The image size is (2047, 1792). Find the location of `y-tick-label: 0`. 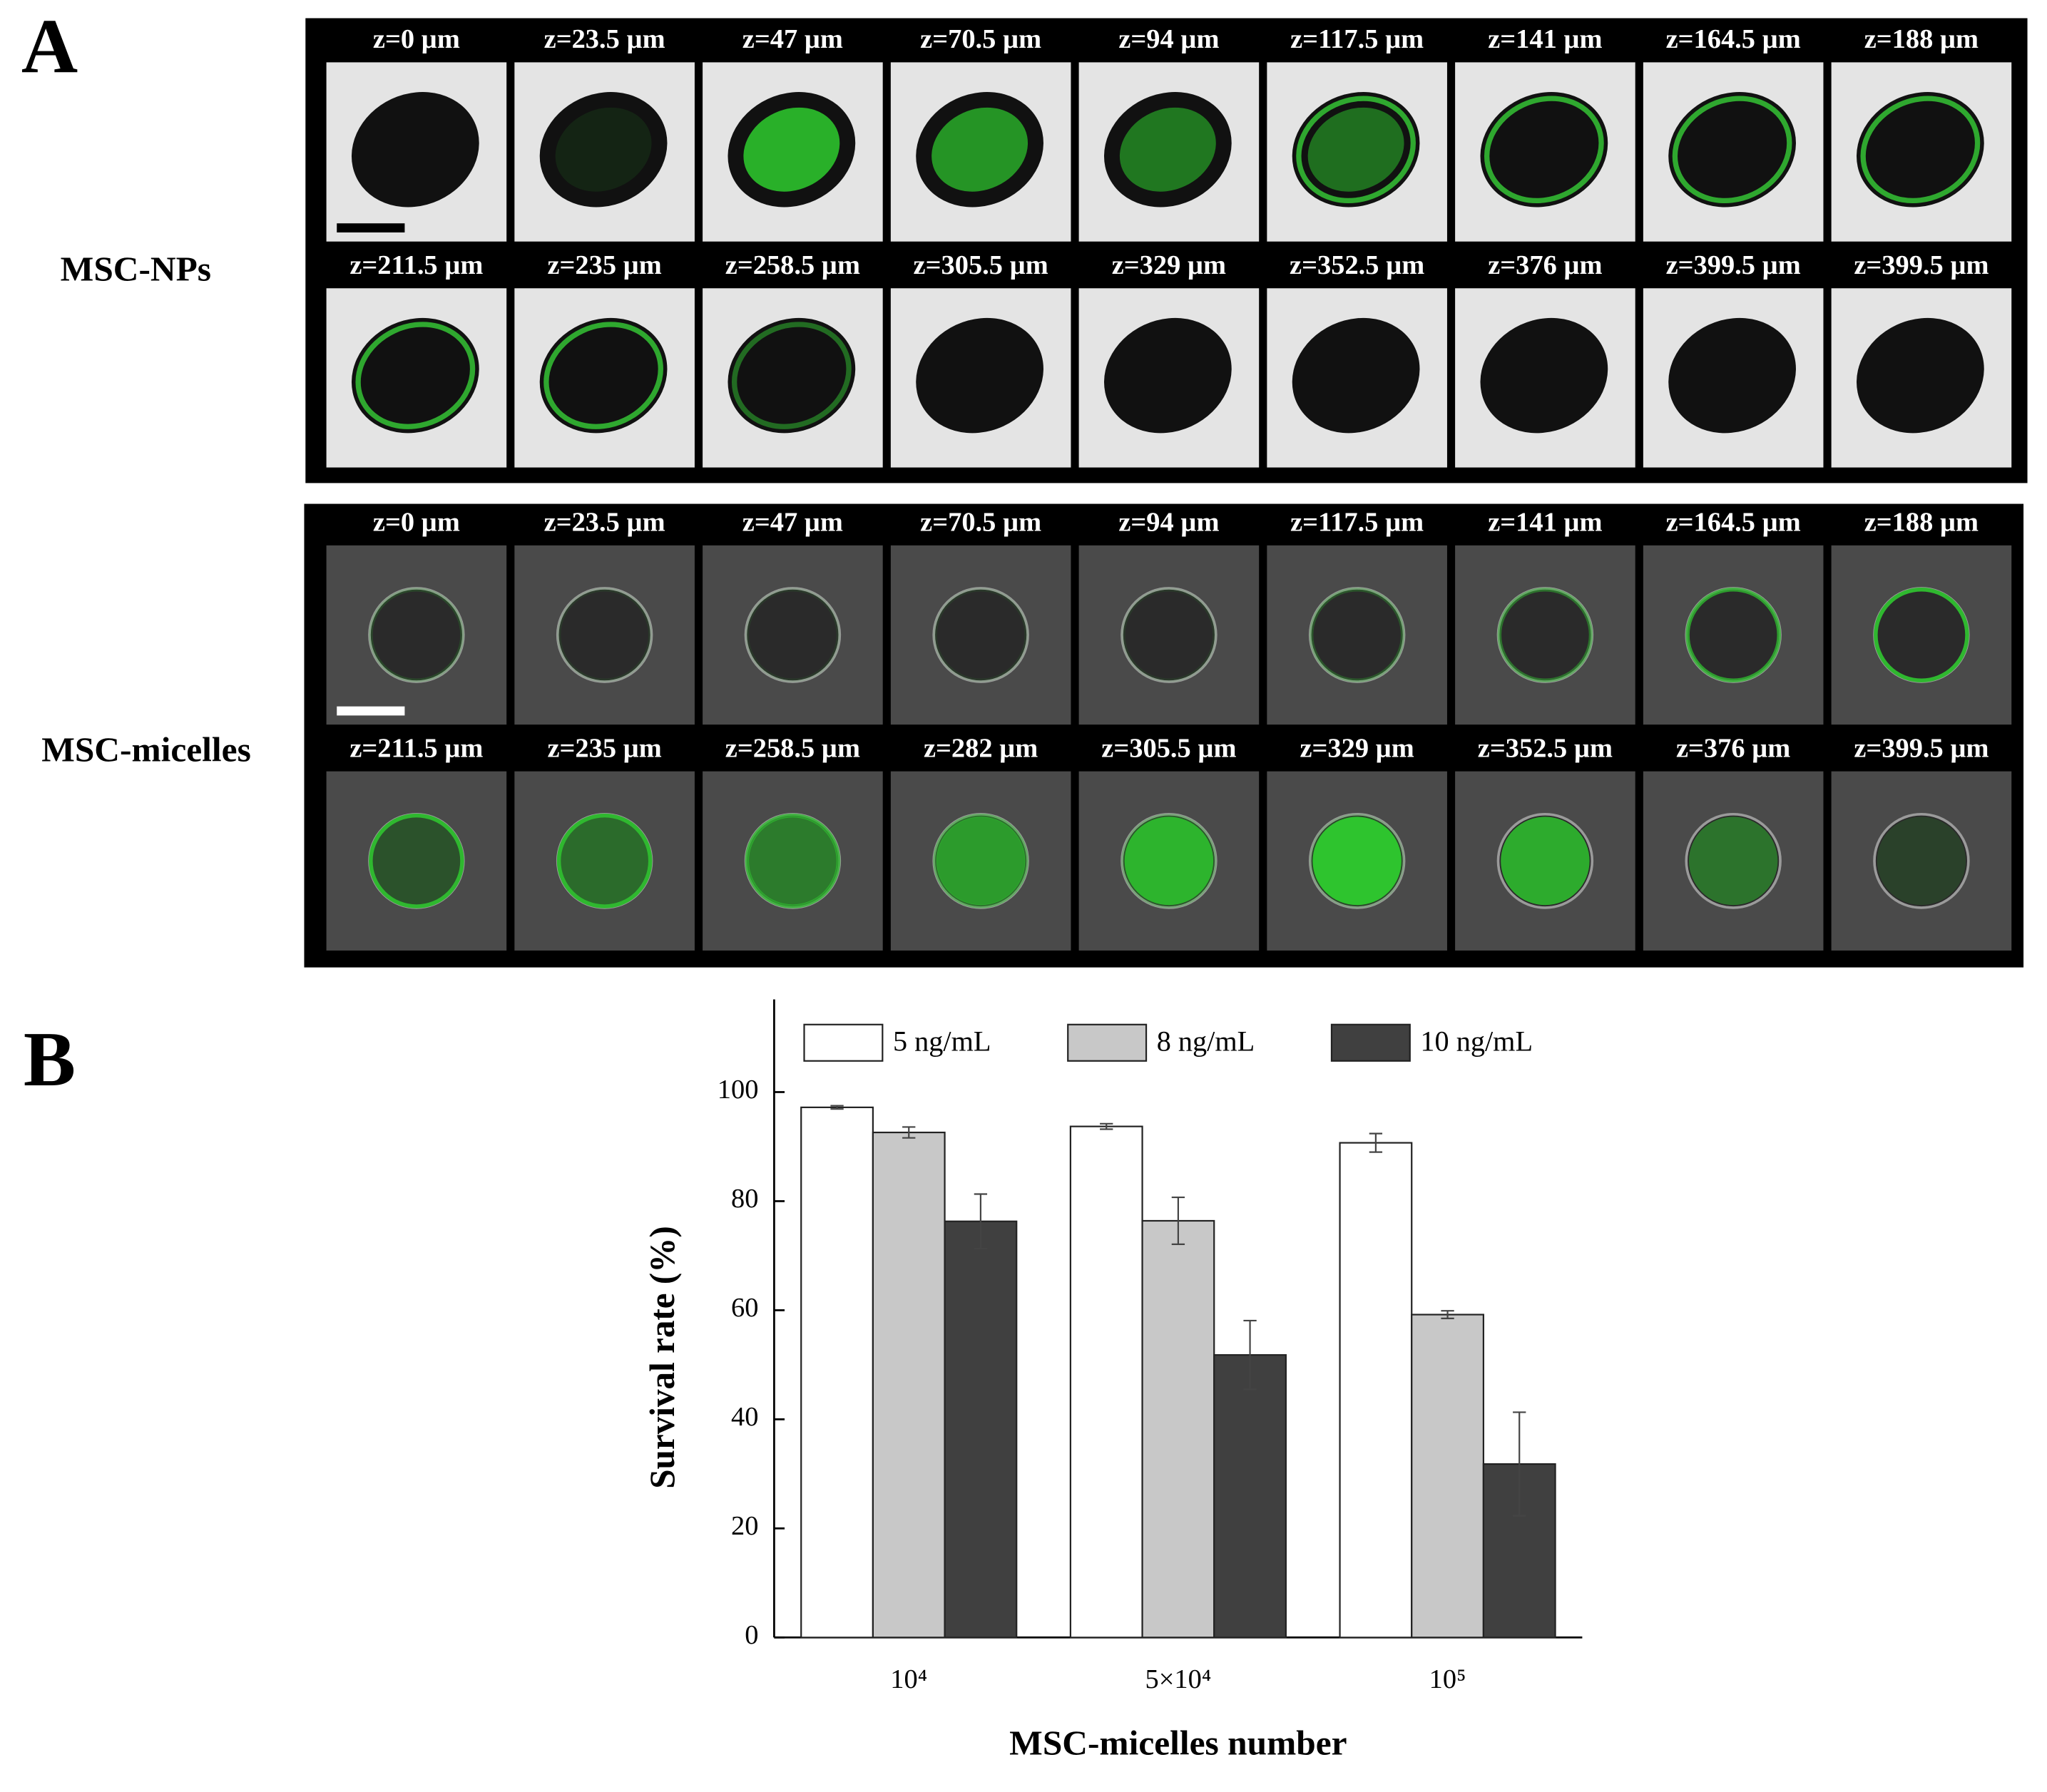

y-tick-label: 0 is located at coordinates (752, 1635).